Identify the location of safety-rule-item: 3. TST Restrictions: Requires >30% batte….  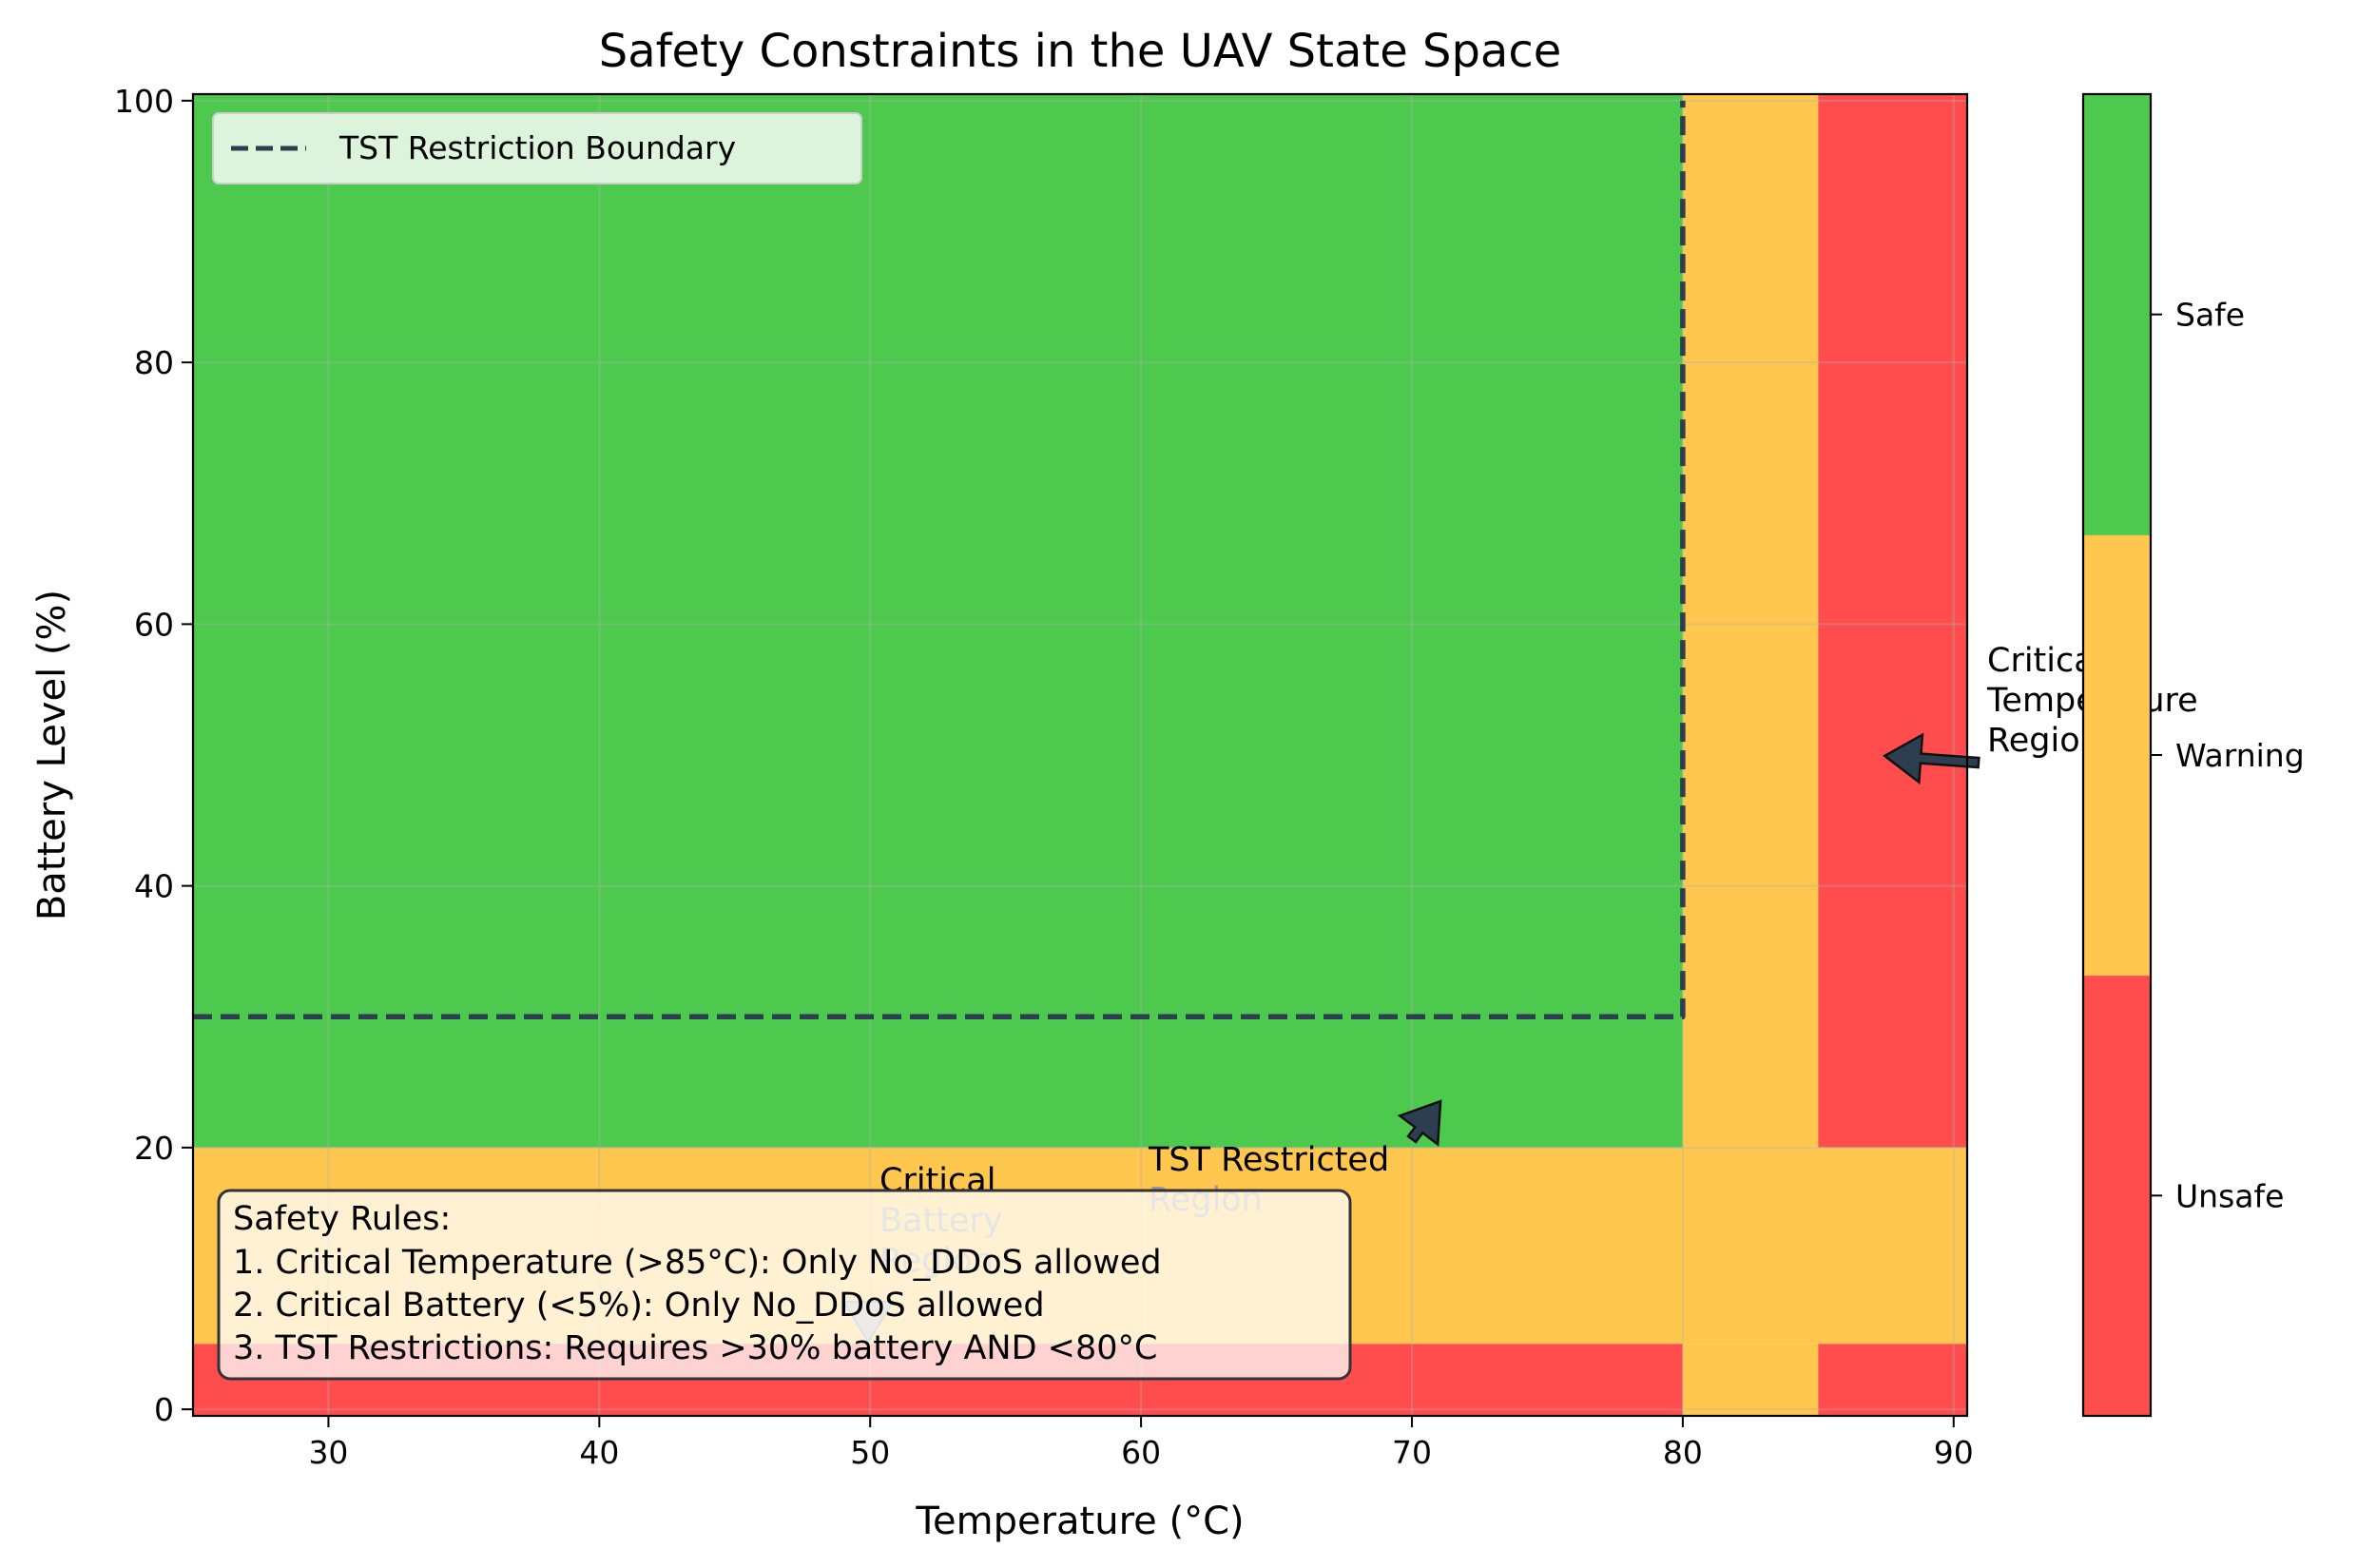
(695, 1348).